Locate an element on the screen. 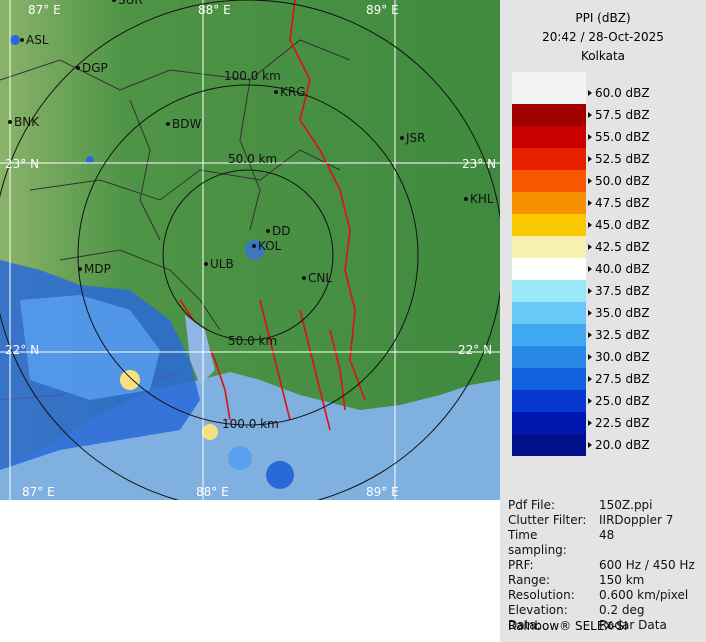  legend-label: 52.5 dBZ is located at coordinates (622, 159).